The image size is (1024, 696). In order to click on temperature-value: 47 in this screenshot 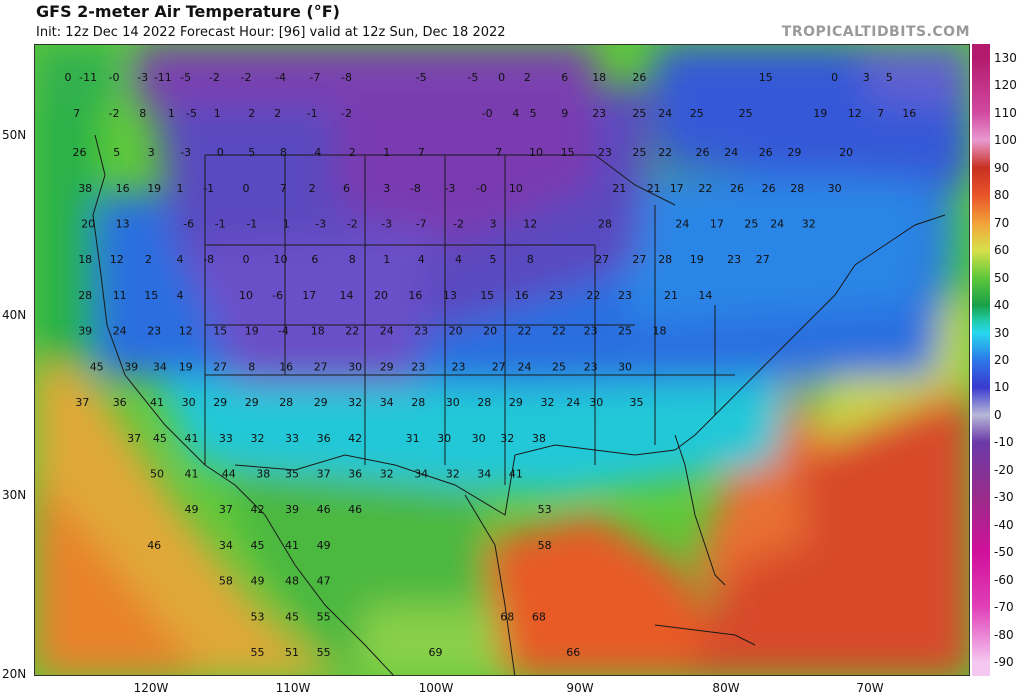, I will do `click(324, 581)`.